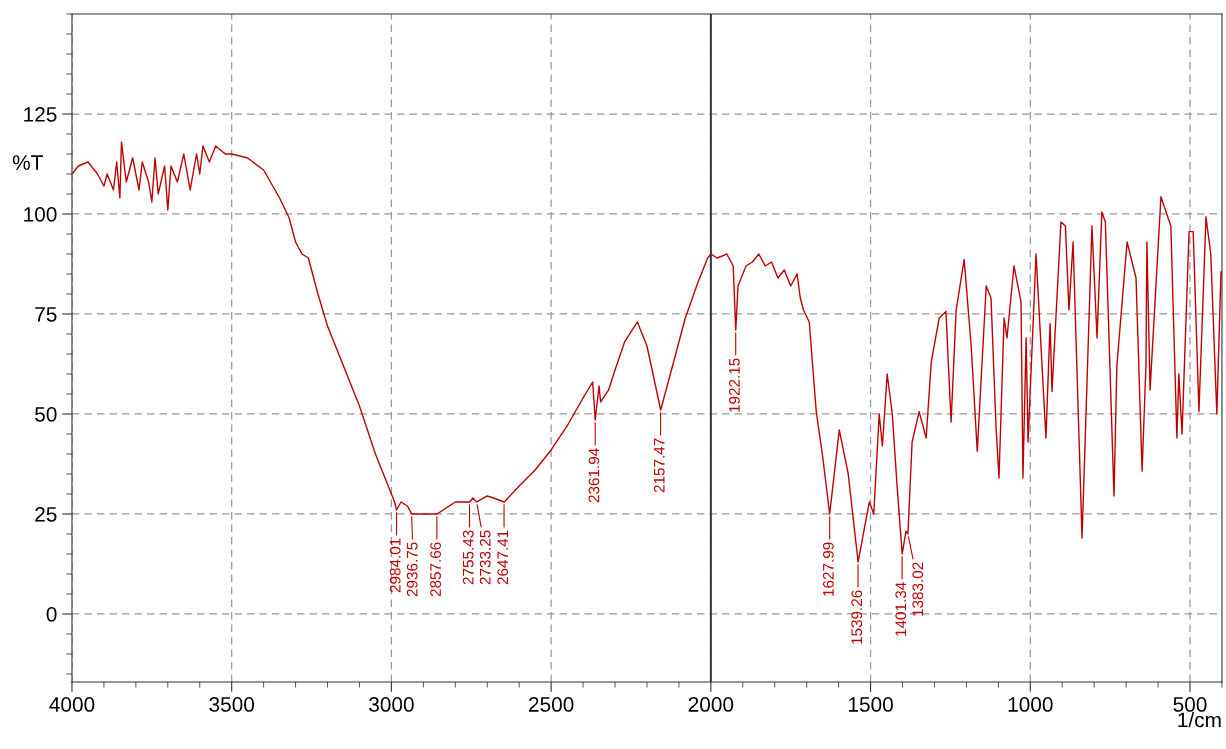 The width and height of the screenshot is (1226, 749). What do you see at coordinates (1190, 704) in the screenshot?
I see `x-tick-label: 500` at bounding box center [1190, 704].